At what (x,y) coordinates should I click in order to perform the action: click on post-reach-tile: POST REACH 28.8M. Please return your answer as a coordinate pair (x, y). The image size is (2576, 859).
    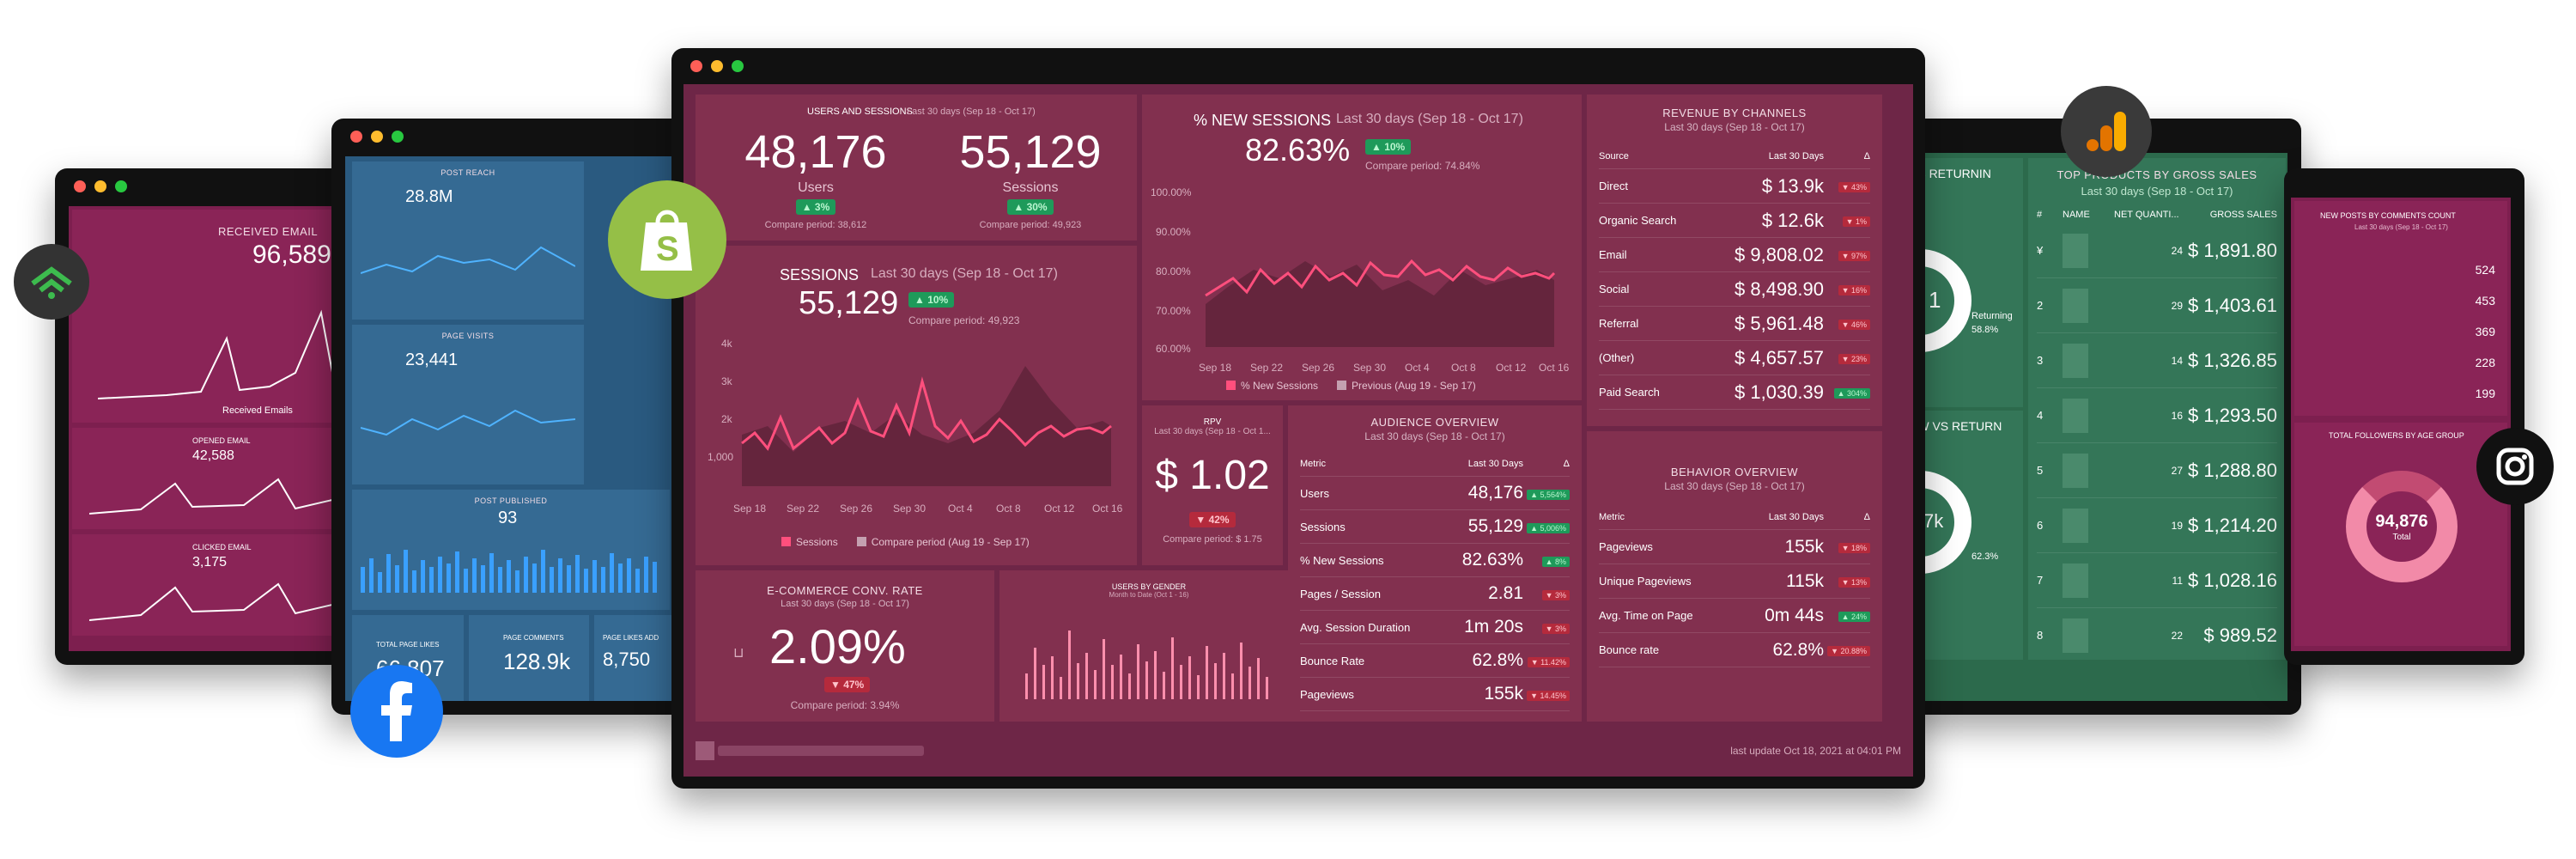
    Looking at the image, I should click on (468, 240).